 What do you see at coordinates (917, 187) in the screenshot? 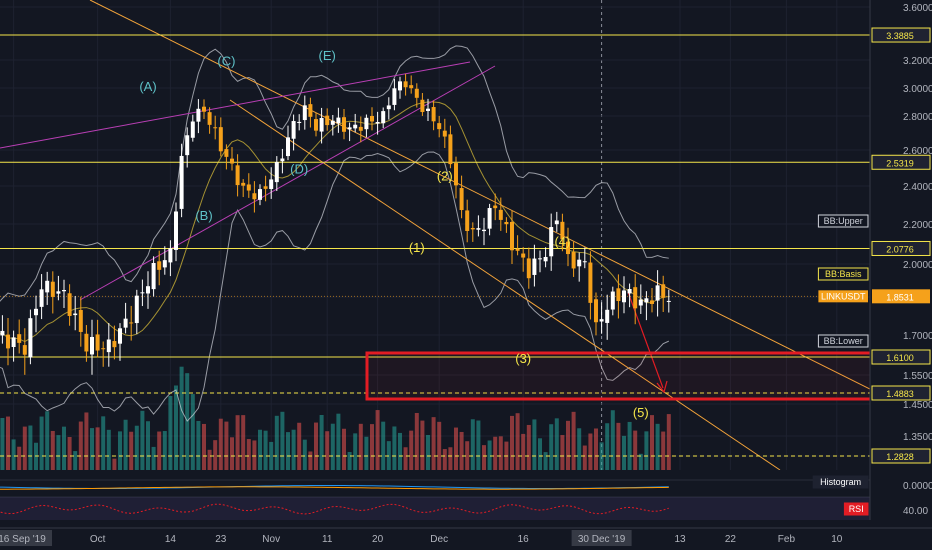
I see `price-tick-label: 2.4000` at bounding box center [917, 187].